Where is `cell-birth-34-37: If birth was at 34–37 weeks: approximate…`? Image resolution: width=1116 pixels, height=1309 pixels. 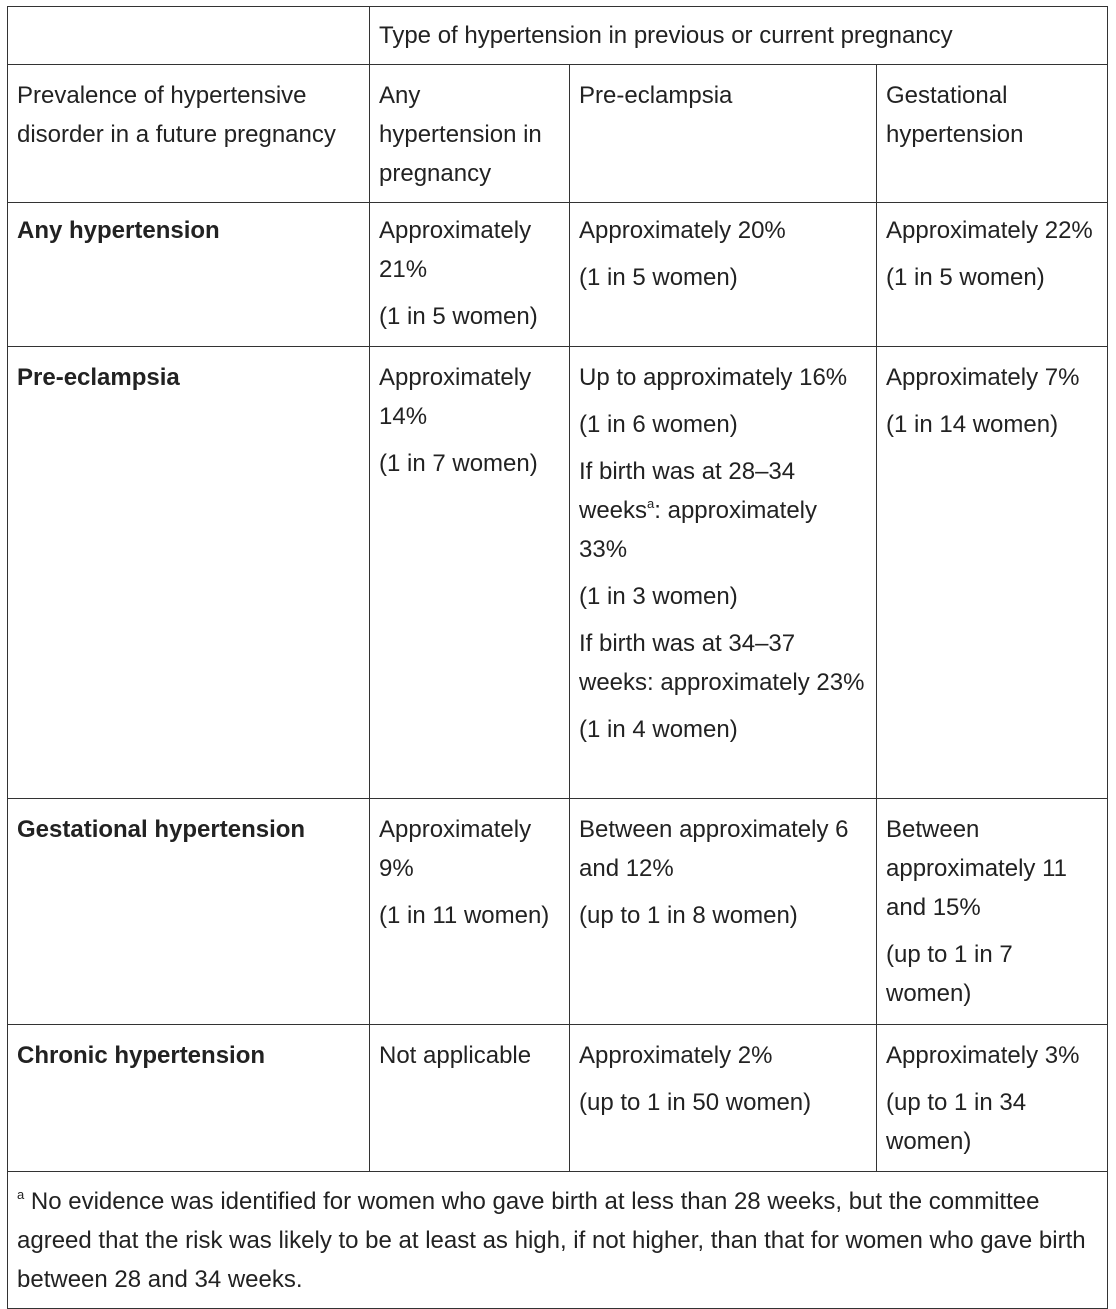 cell-birth-34-37: If birth was at 34–37 weeks: approximate… is located at coordinates (722, 663).